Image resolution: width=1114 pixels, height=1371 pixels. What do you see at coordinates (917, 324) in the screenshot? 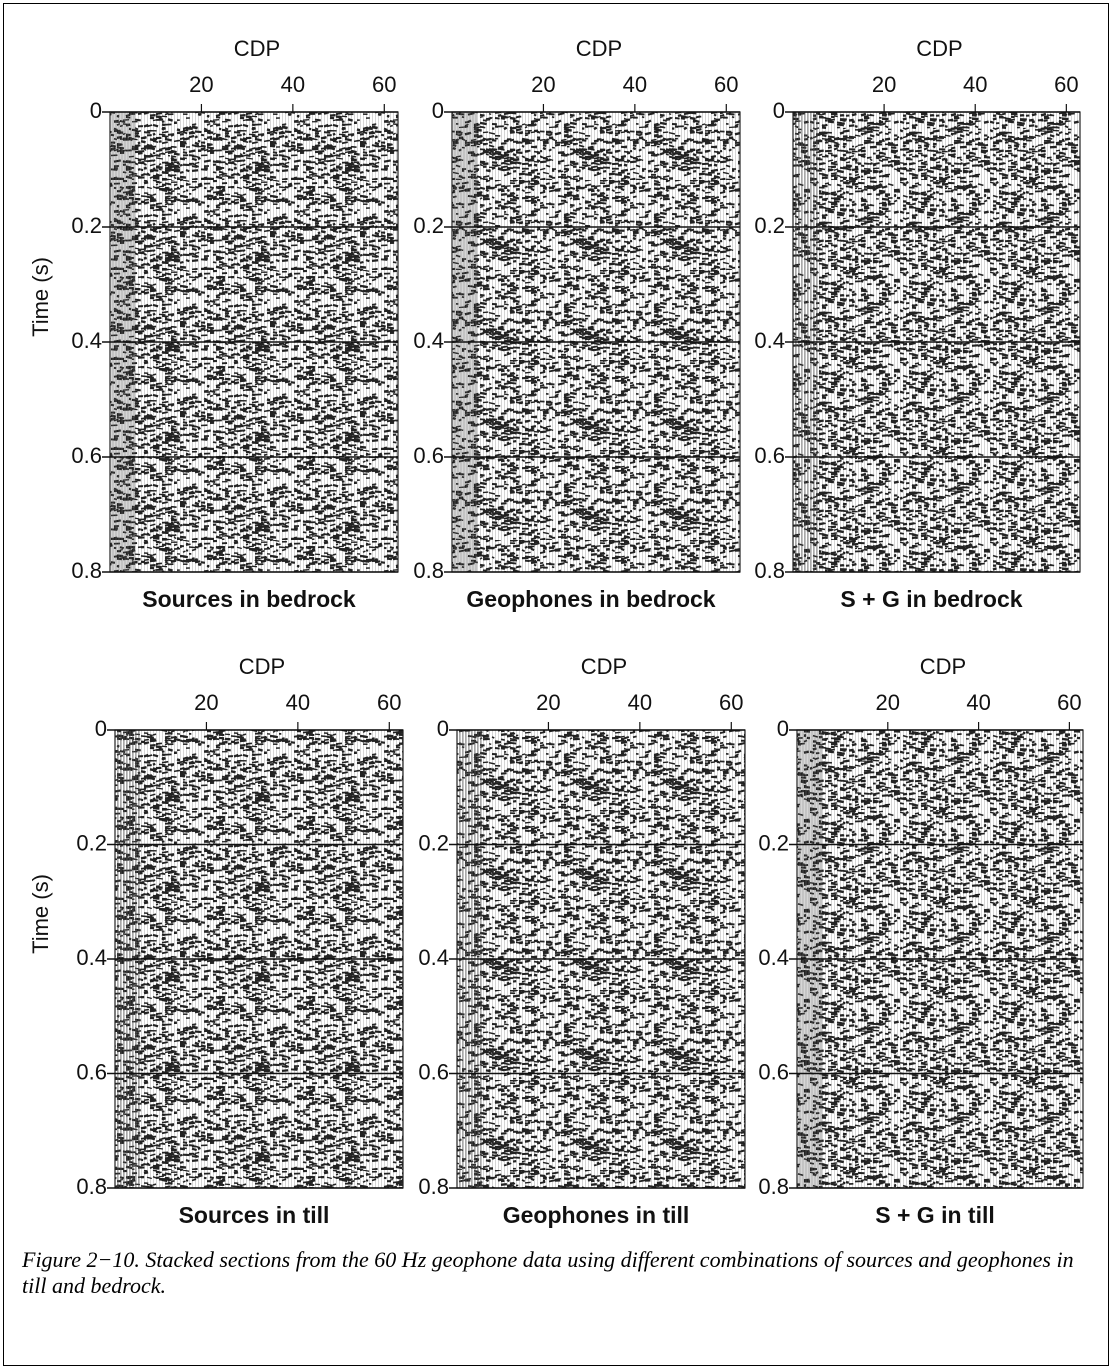
I see `panel: 0 0.2 0.4 0.6 0.8 20 40 60 CDP S + G in bedrock` at bounding box center [917, 324].